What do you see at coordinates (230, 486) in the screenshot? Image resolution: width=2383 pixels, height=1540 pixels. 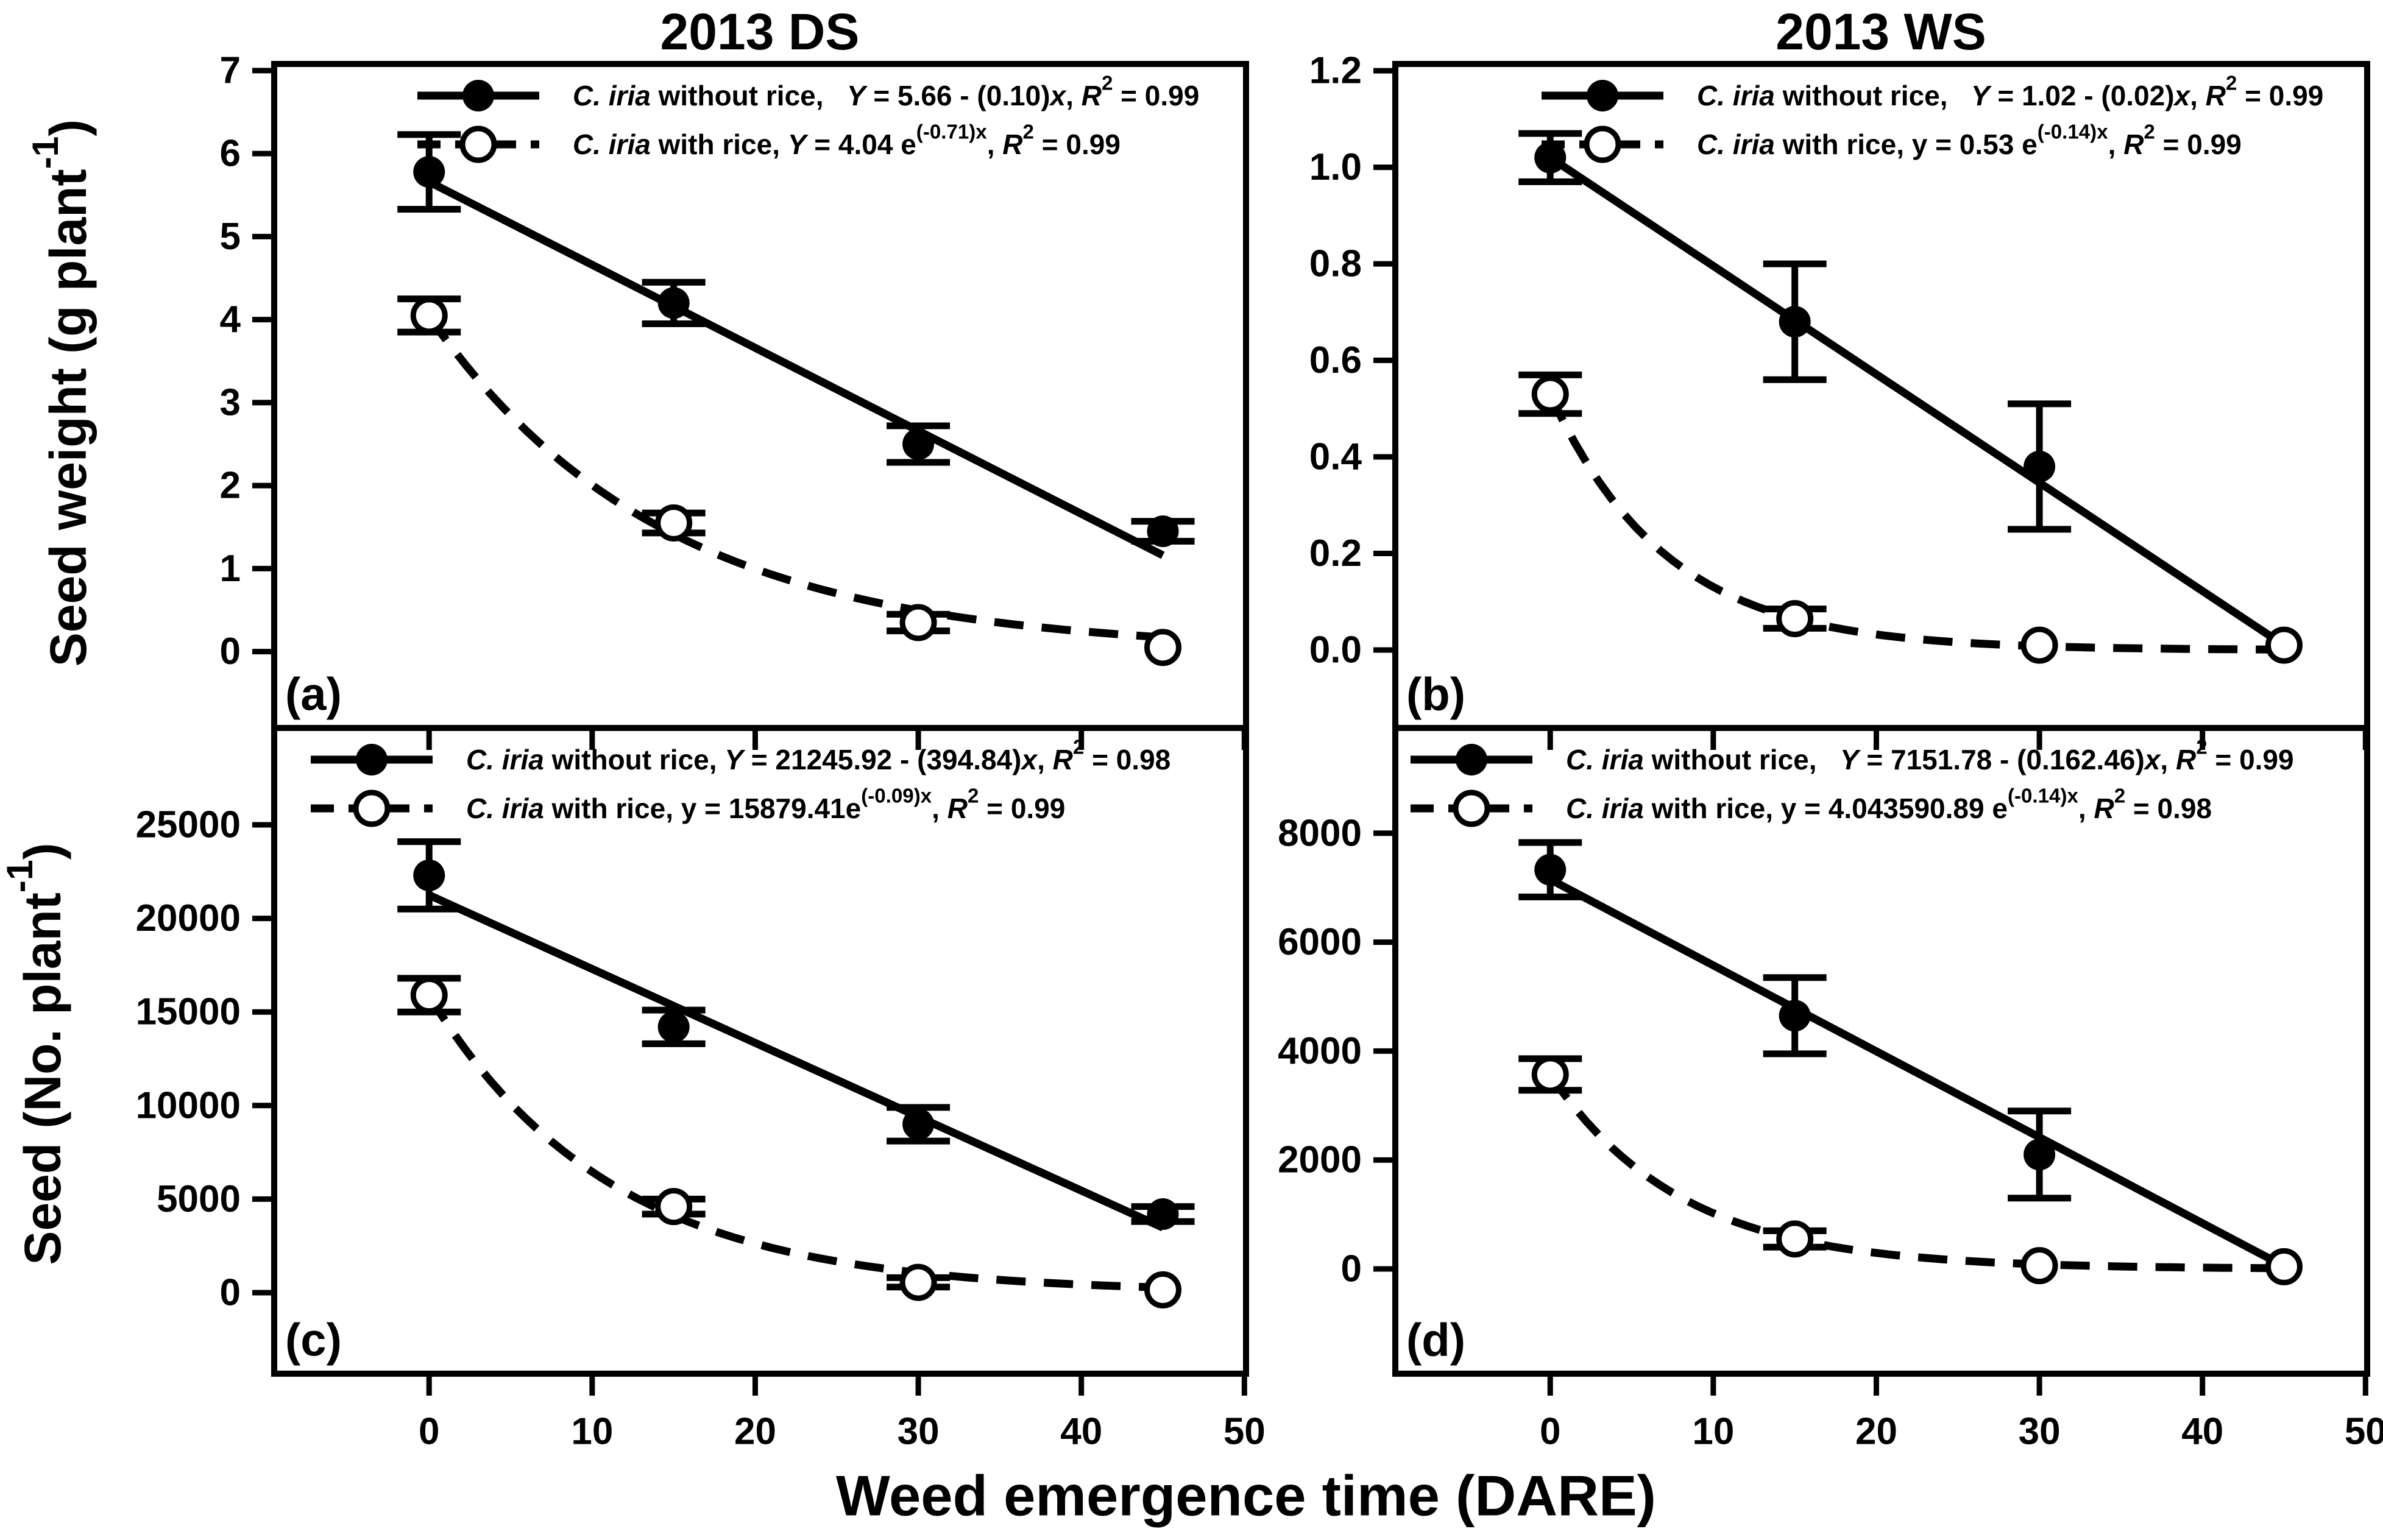 I see `y-tick-label: 2` at bounding box center [230, 486].